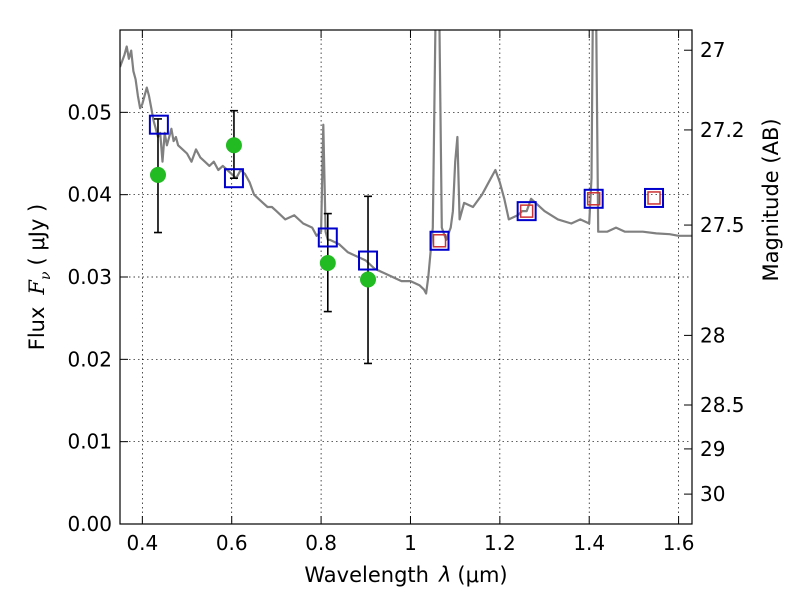 This screenshot has width=800, height=600. What do you see at coordinates (589, 543) in the screenshot?
I see `x-tick-label: 1.4` at bounding box center [589, 543].